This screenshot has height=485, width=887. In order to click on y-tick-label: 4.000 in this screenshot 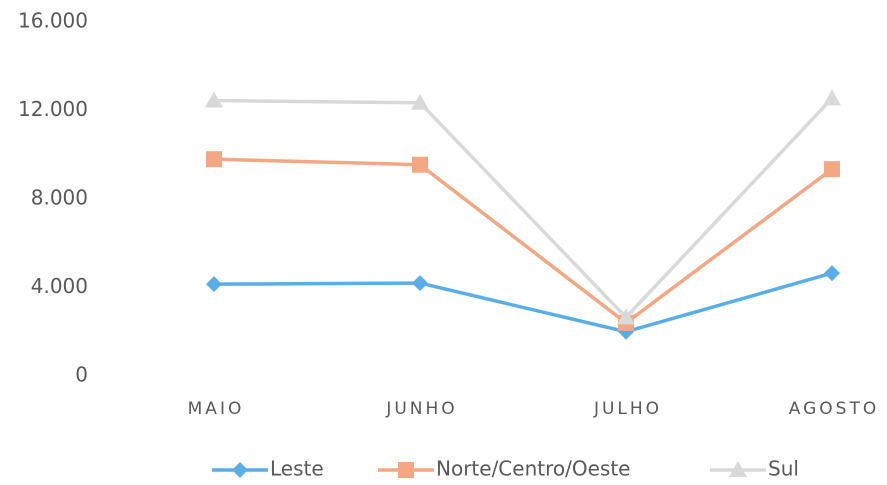, I will do `click(59, 286)`.